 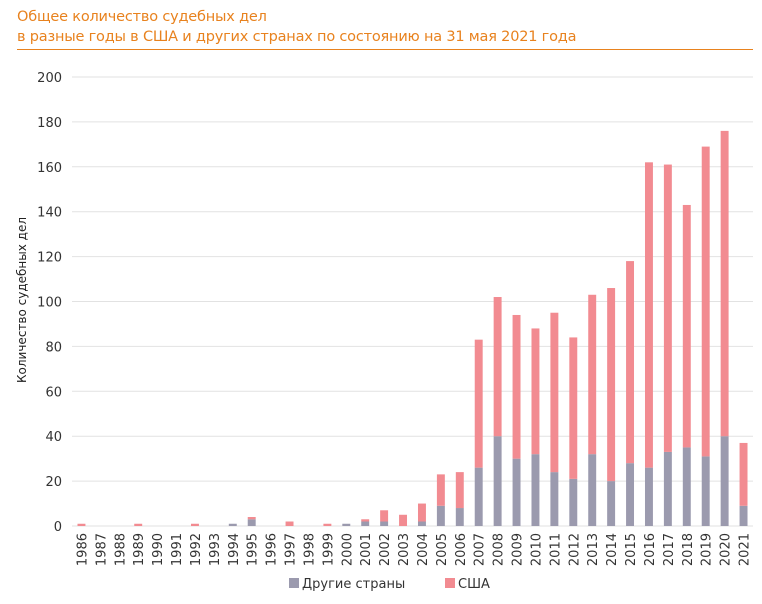 I want to click on x-tick-label: 2017, so click(x=669, y=549).